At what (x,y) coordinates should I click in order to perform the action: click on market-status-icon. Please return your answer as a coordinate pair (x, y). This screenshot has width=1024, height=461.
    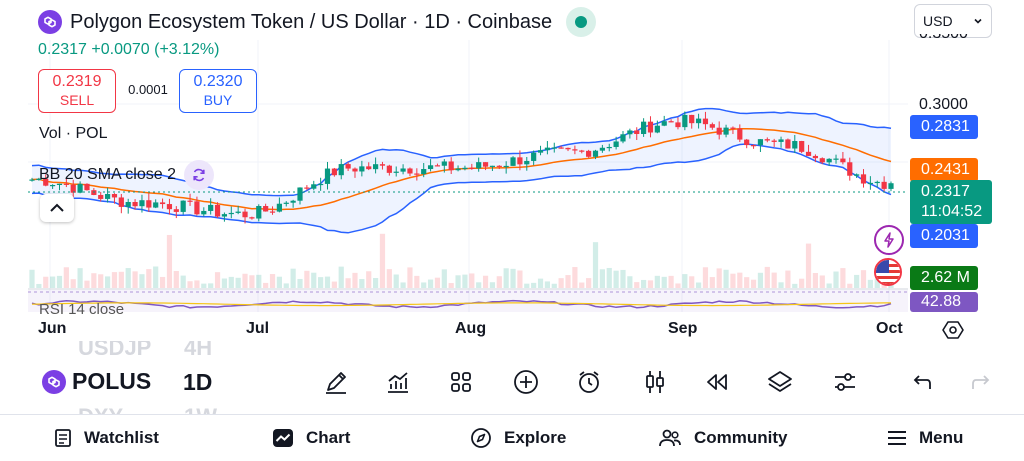
    Looking at the image, I should click on (581, 22).